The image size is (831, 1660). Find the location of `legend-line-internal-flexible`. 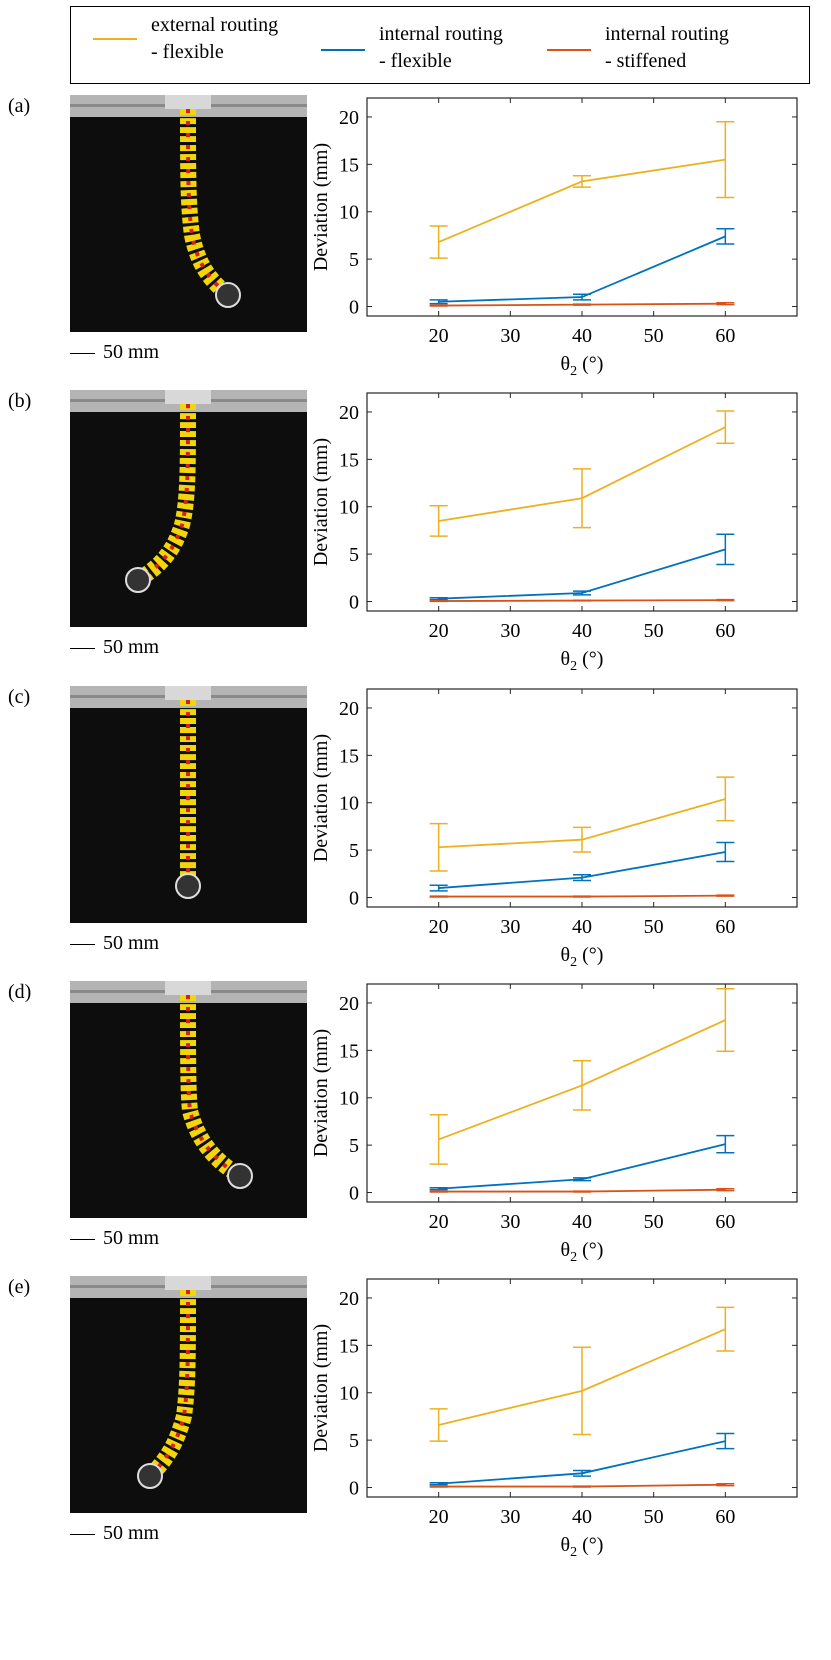

legend-line-internal-flexible is located at coordinates (343, 50).